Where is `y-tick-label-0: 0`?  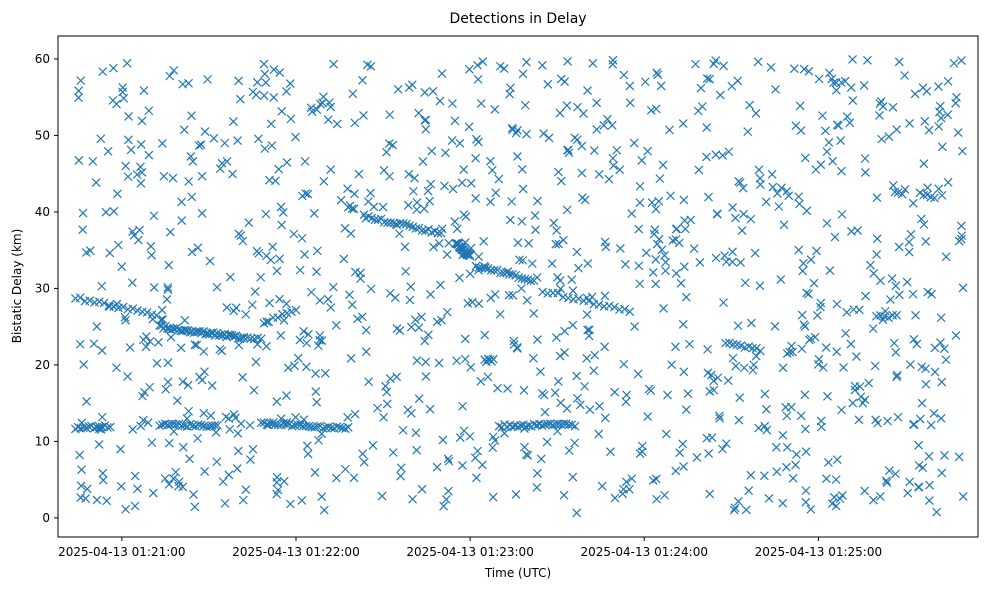
y-tick-label-0: 0 is located at coordinates (46, 518).